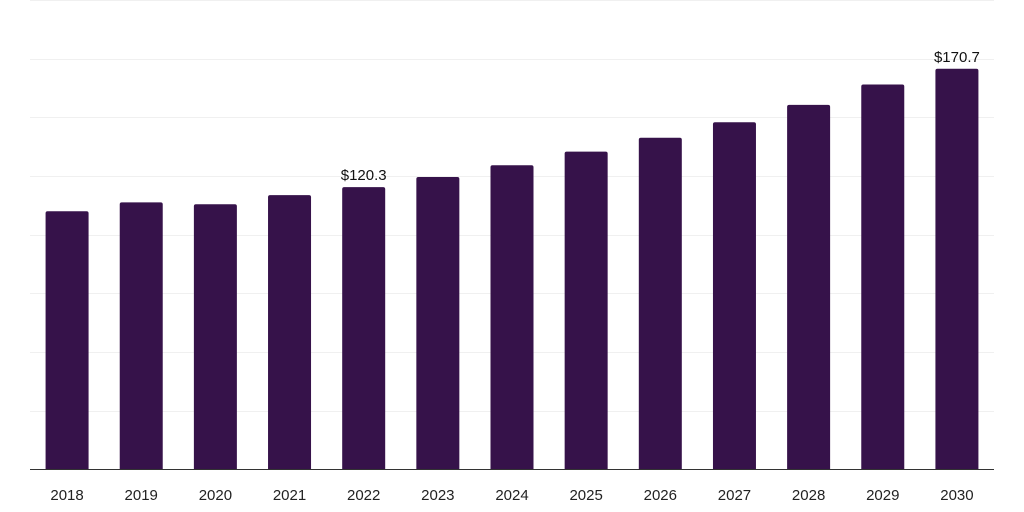  I want to click on x-tick-label-2024: 2024, so click(511, 495).